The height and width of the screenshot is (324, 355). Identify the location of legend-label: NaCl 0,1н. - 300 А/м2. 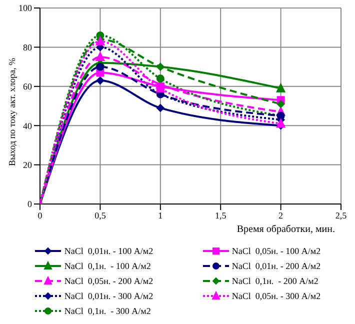
(107, 311).